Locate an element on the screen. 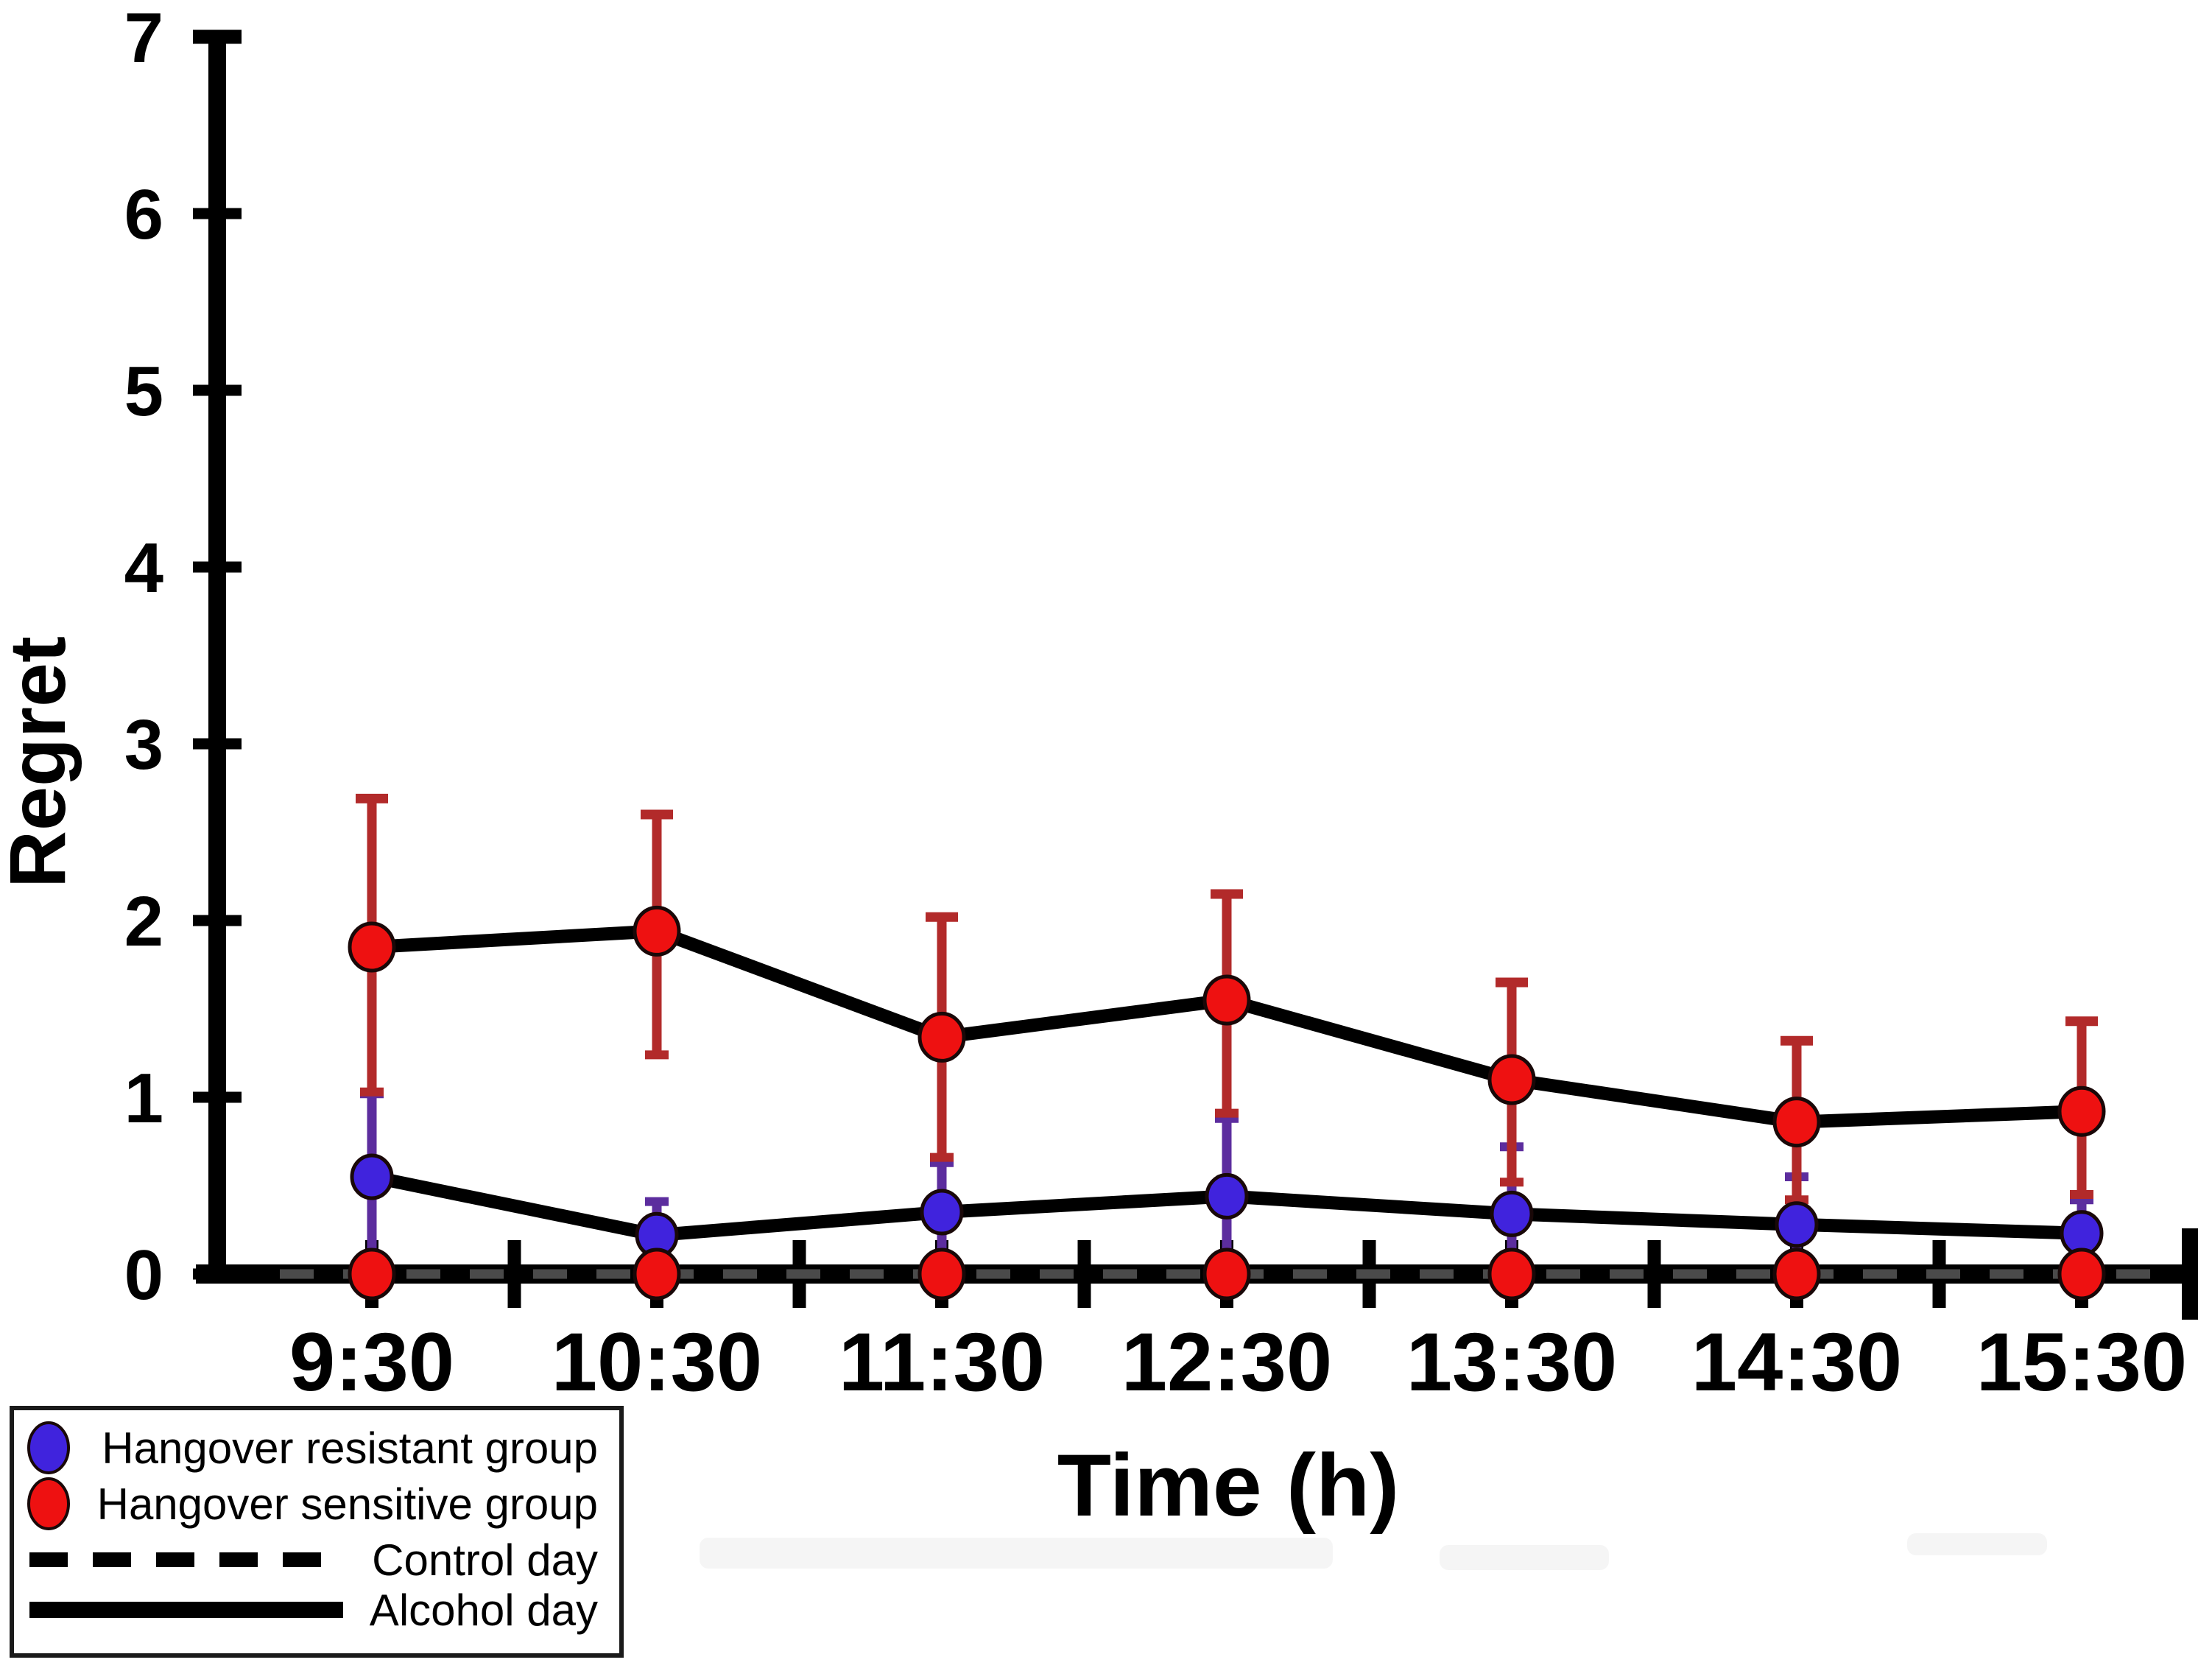 This screenshot has height=1668, width=2212. x-tick-label: 13:30 is located at coordinates (1512, 1362).